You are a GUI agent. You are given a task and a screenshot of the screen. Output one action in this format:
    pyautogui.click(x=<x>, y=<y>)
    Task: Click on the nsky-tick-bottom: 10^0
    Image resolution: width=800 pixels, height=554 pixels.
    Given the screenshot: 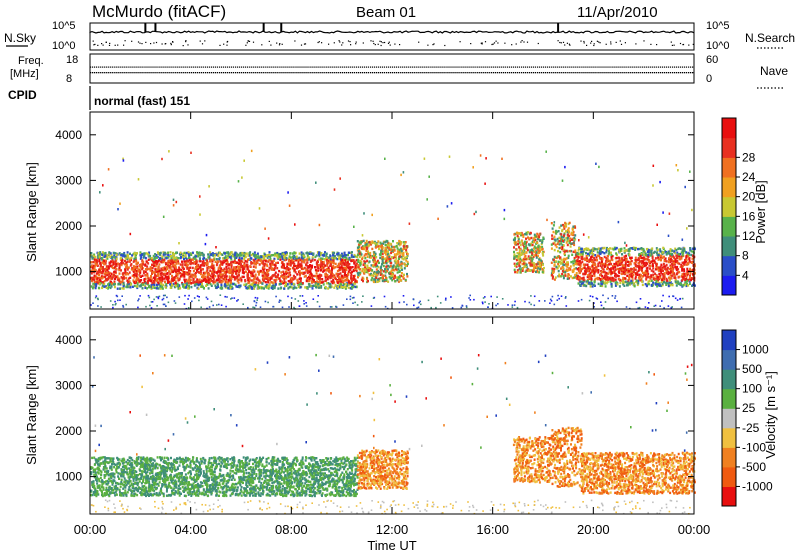 What is the action you would take?
    pyautogui.click(x=64, y=46)
    